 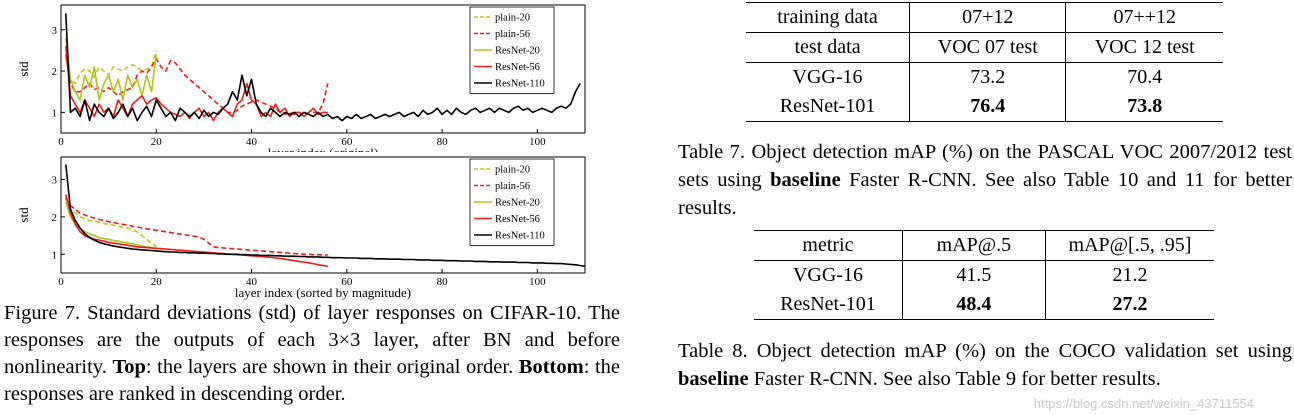 I want to click on table8-value: 21.2, so click(x=1129, y=275).